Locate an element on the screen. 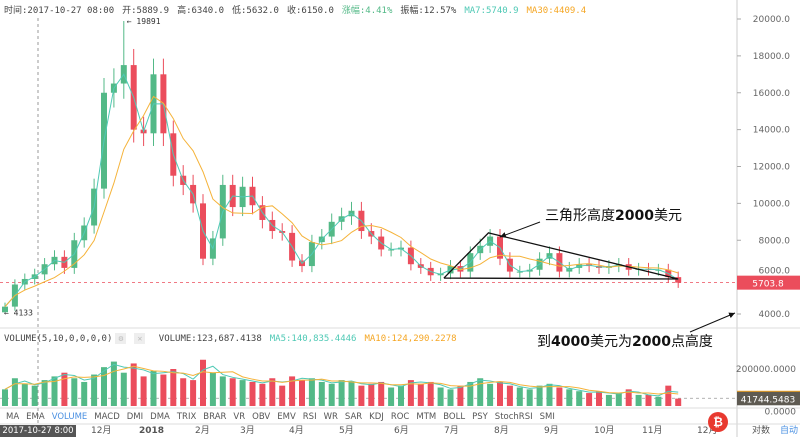 Image resolution: width=800 pixels, height=437 pixels. tab-volume: VOLUME is located at coordinates (69, 417).